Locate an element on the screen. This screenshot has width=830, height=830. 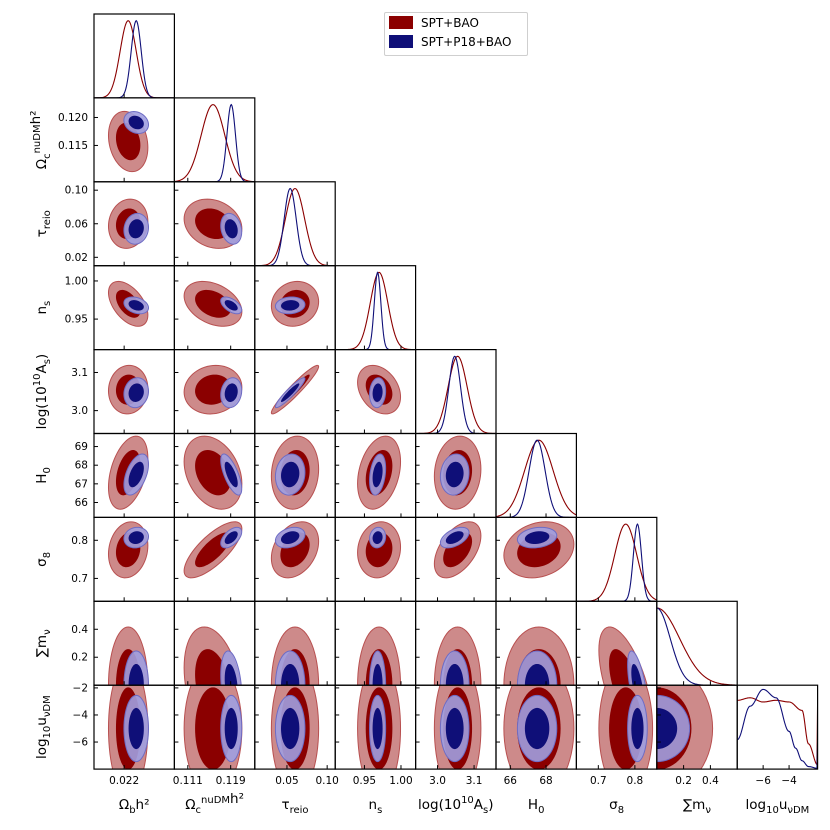
x-axis-label-omega-b: Ωbh² is located at coordinates (134, 806).